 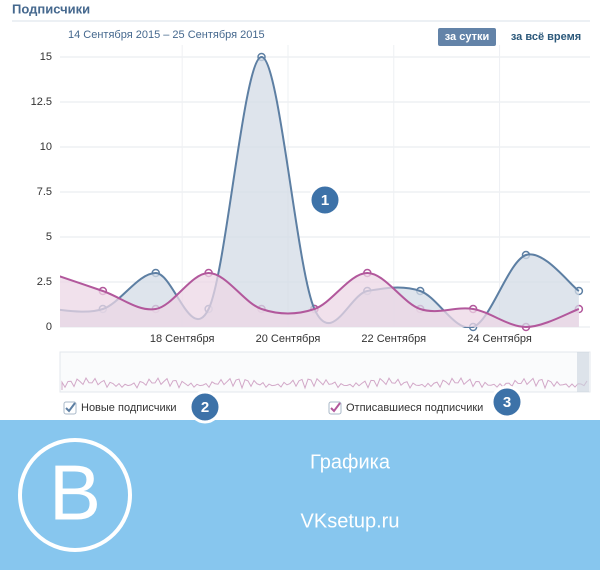 I want to click on x-tick-label: 24 Сентября, so click(x=499, y=339).